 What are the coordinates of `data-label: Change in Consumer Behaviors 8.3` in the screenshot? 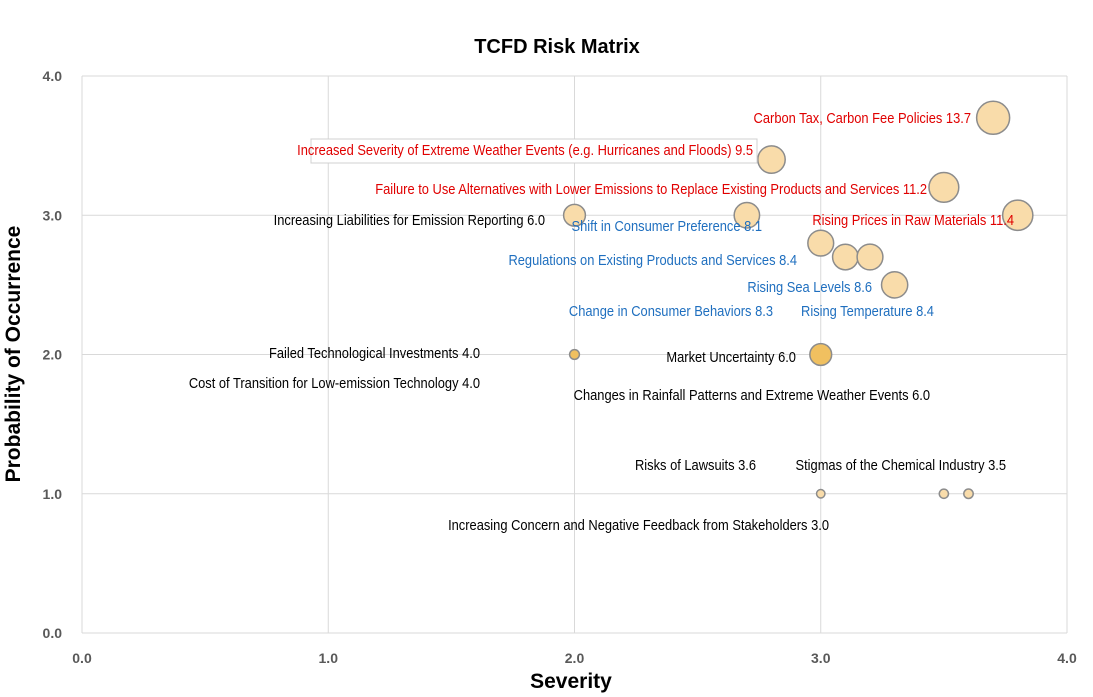 It's located at (671, 310).